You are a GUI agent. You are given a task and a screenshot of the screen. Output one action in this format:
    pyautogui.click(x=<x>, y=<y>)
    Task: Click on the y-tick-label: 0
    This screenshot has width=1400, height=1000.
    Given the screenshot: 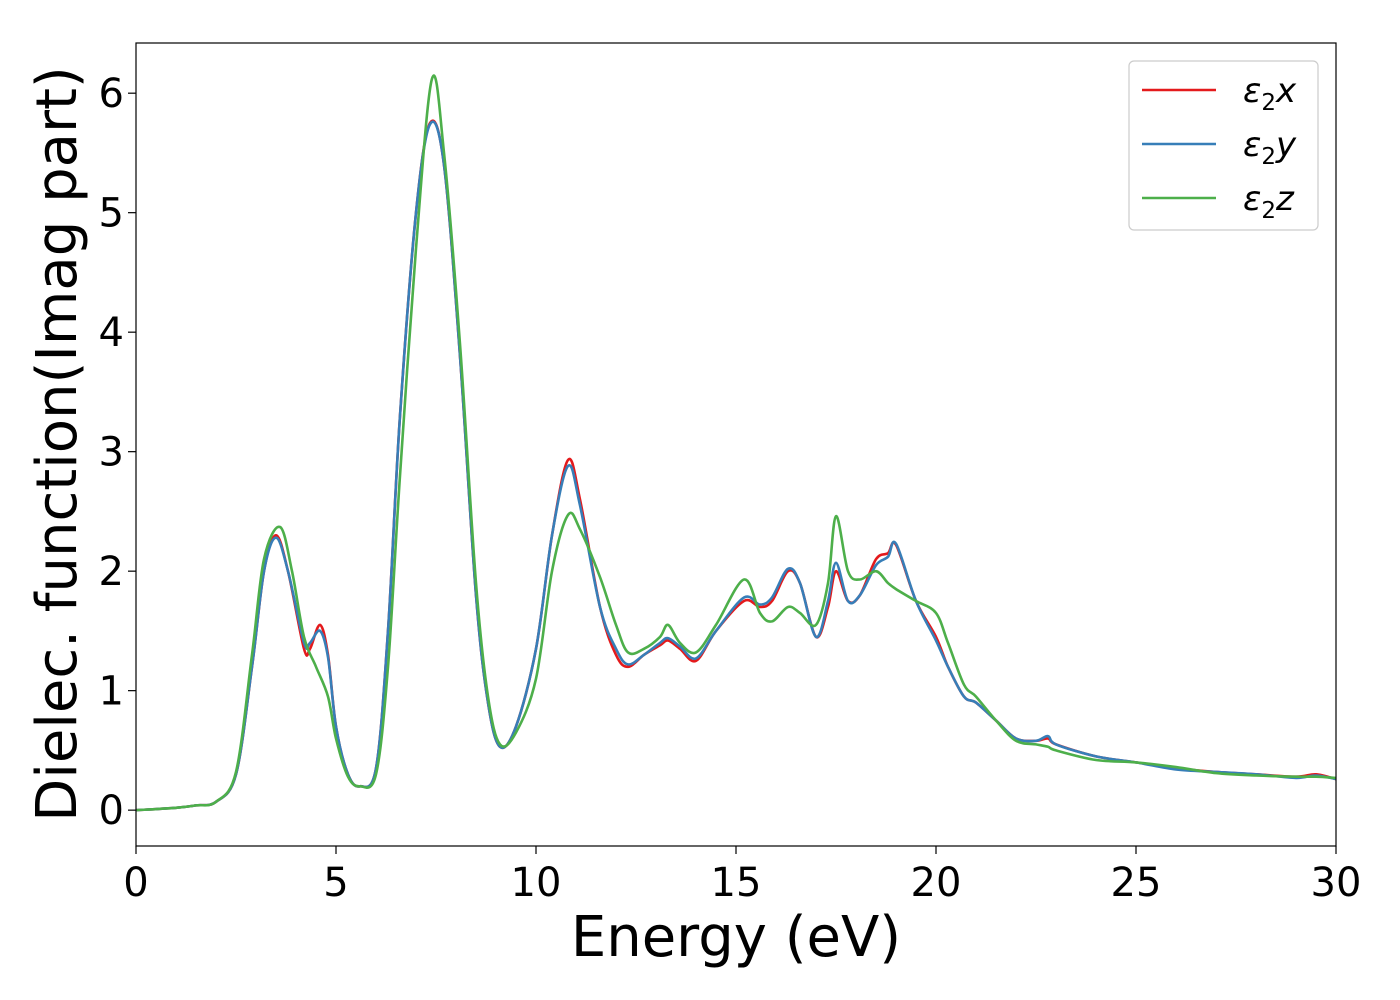 What is the action you would take?
    pyautogui.click(x=111, y=811)
    